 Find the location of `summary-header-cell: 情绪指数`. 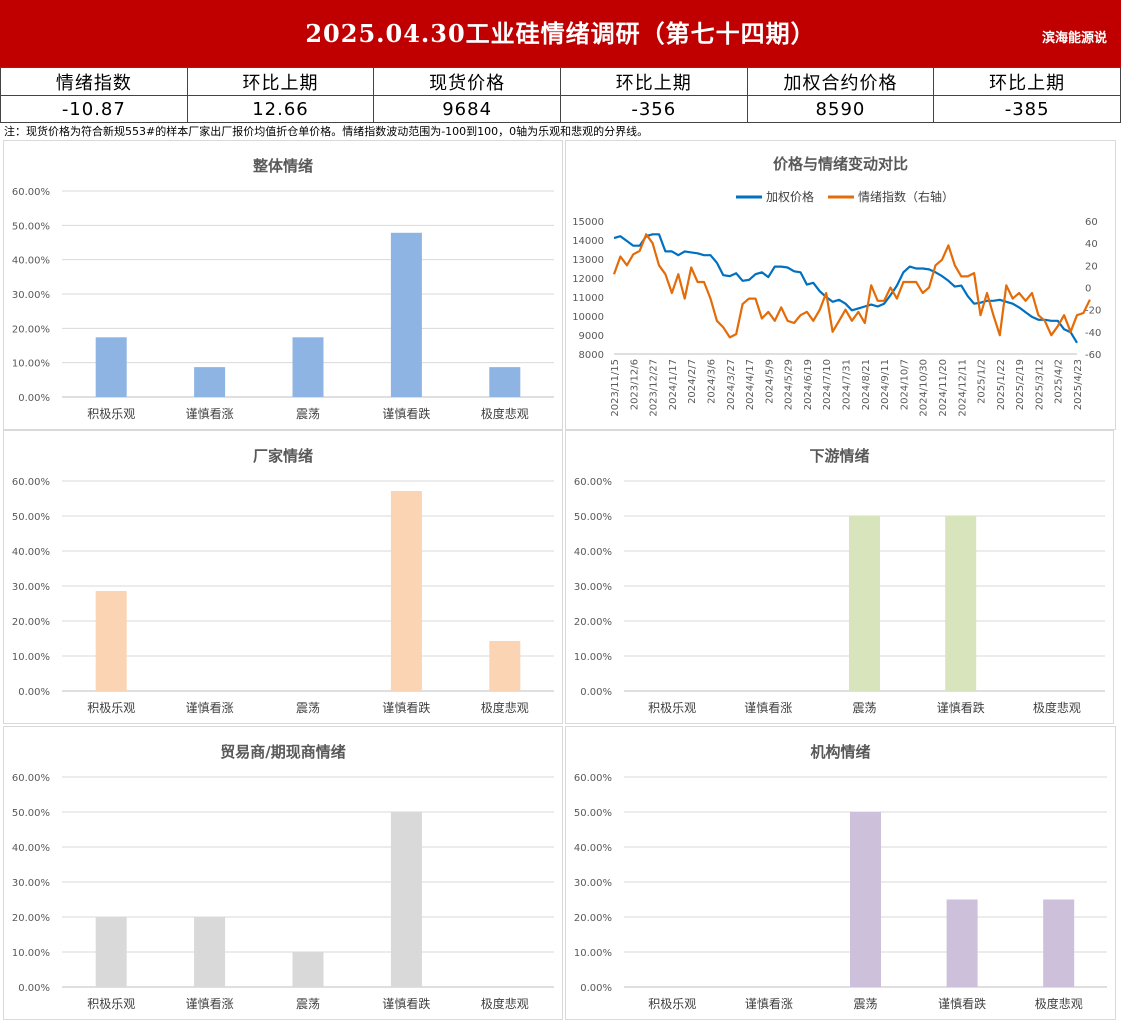

summary-header-cell: 情绪指数 is located at coordinates (94, 81).